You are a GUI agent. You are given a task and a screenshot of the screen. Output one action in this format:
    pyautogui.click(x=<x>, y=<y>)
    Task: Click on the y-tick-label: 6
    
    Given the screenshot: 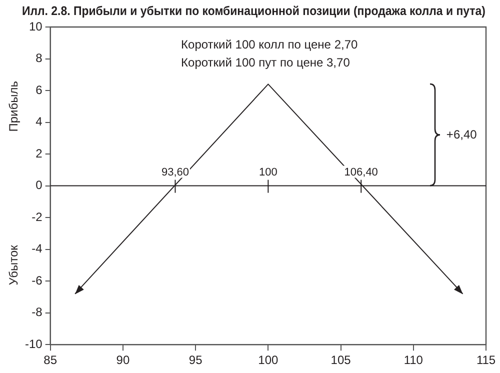 What is the action you would take?
    pyautogui.click(x=39, y=89)
    